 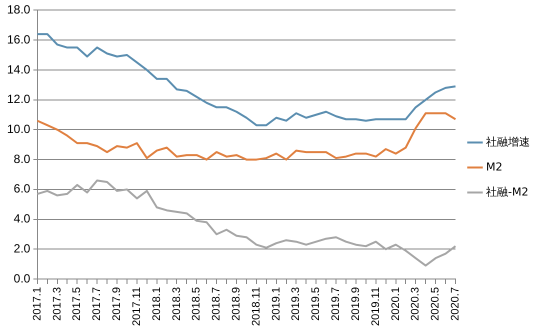 I want to click on x-tick-label: 2019.1, so click(x=276, y=304).